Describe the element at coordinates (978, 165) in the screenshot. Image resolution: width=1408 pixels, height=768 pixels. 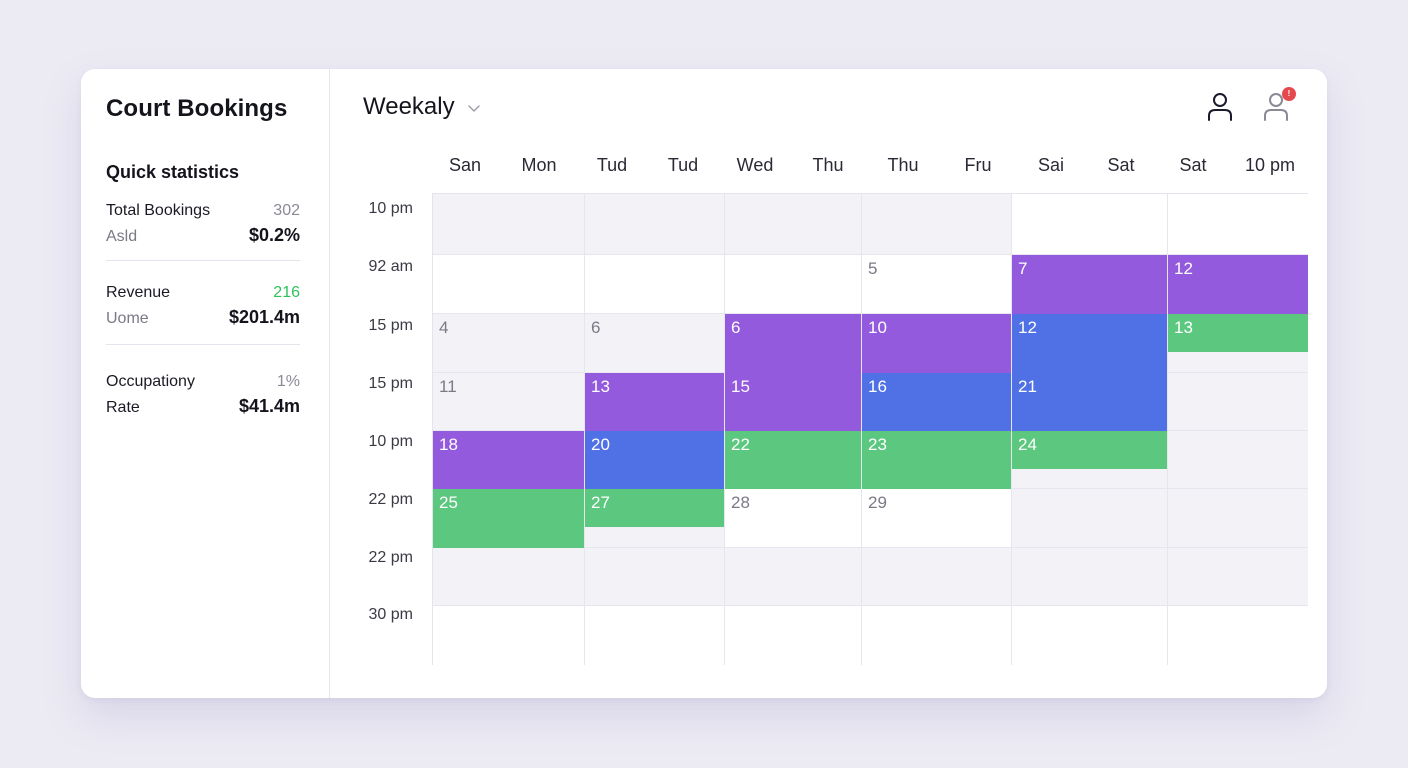
I see `day-header: Fru` at that location.